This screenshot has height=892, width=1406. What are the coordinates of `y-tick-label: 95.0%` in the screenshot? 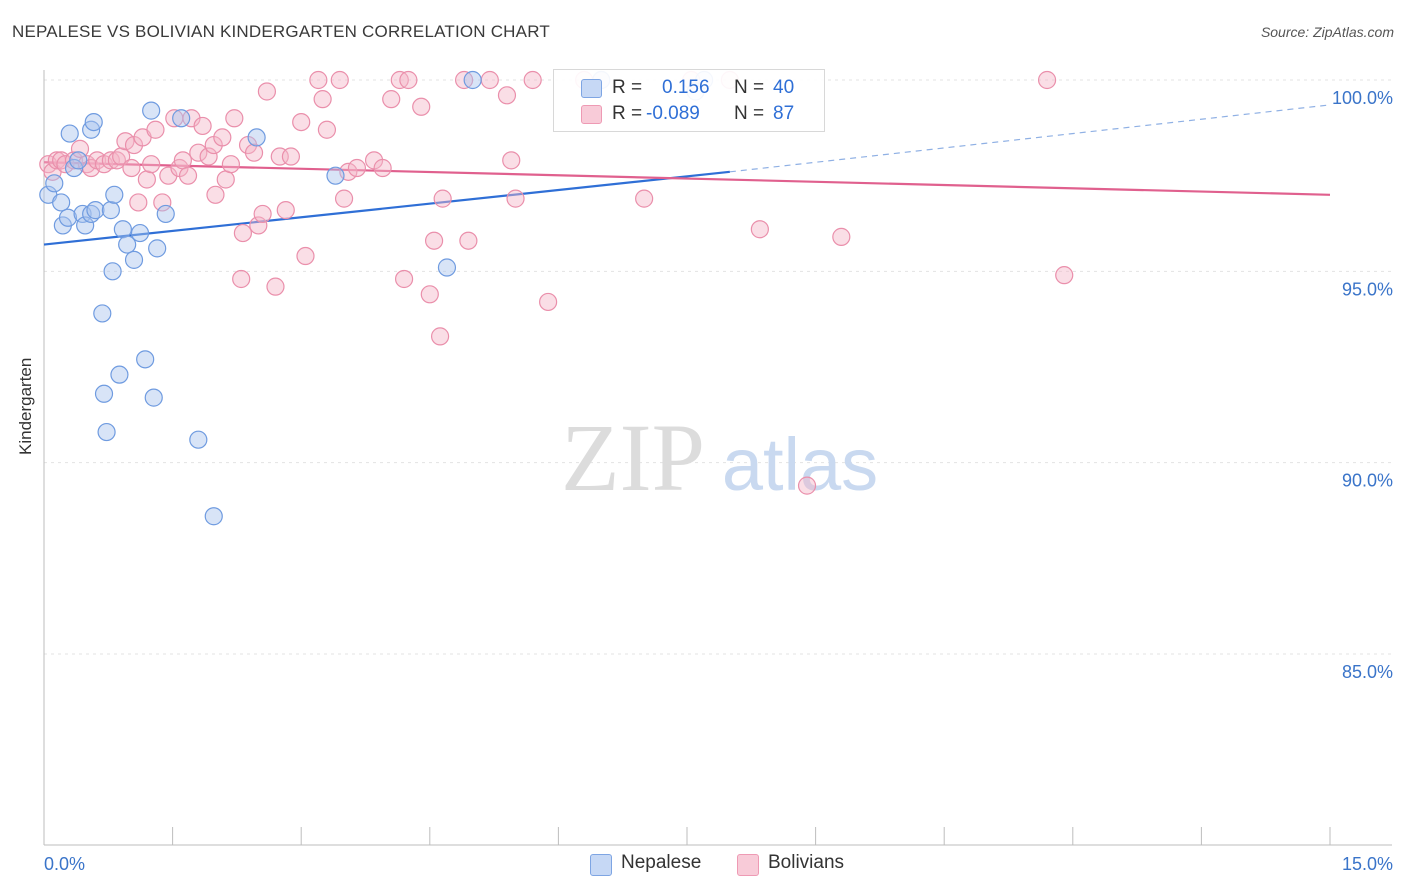 It's located at (1367, 289).